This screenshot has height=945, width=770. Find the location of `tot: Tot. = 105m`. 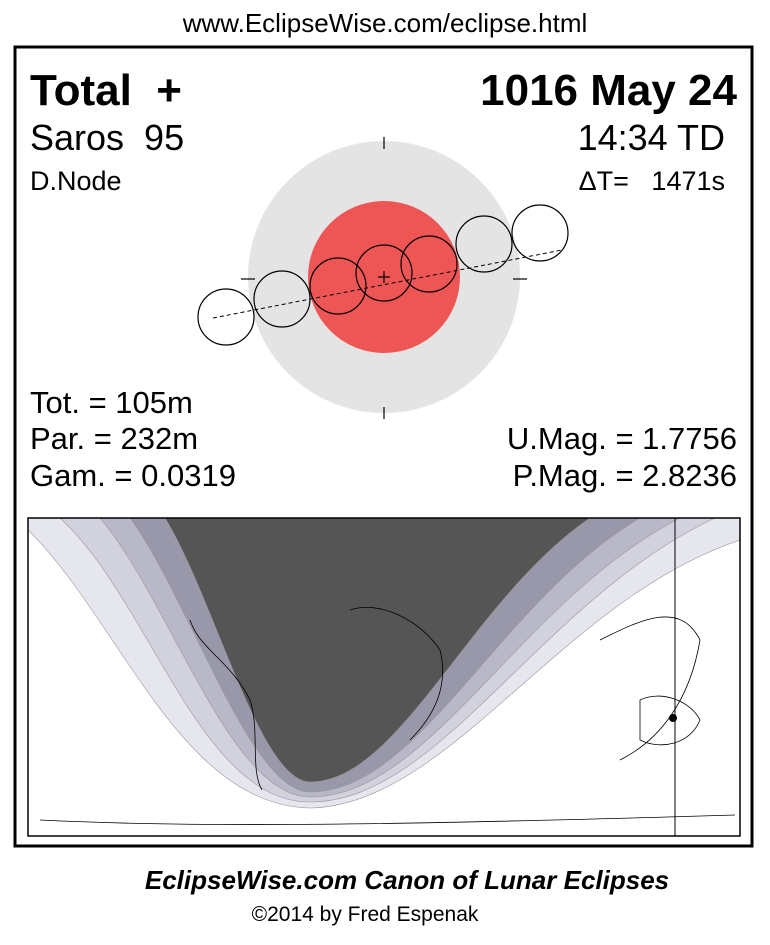

tot: Tot. = 105m is located at coordinates (111, 402).